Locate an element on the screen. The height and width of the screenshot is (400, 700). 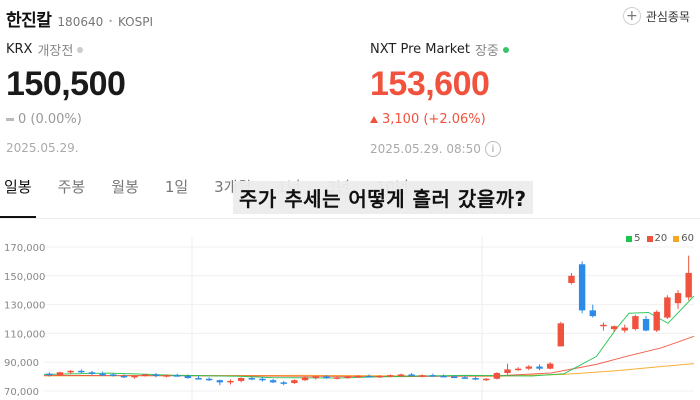
up-arrow-icon is located at coordinates (374, 119).